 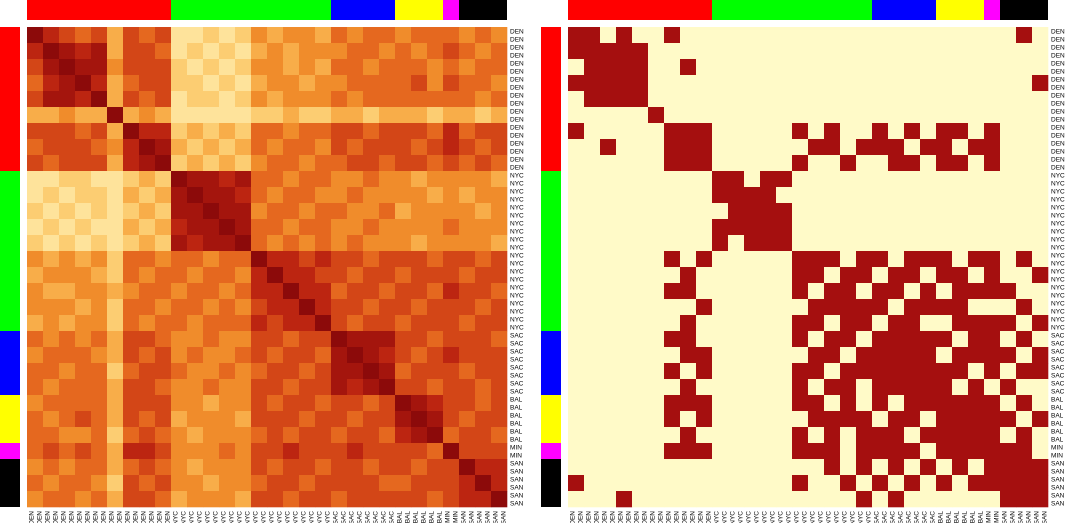 What do you see at coordinates (1058, 127) in the screenshot?
I see `y-tick-label: DEN` at bounding box center [1058, 127].